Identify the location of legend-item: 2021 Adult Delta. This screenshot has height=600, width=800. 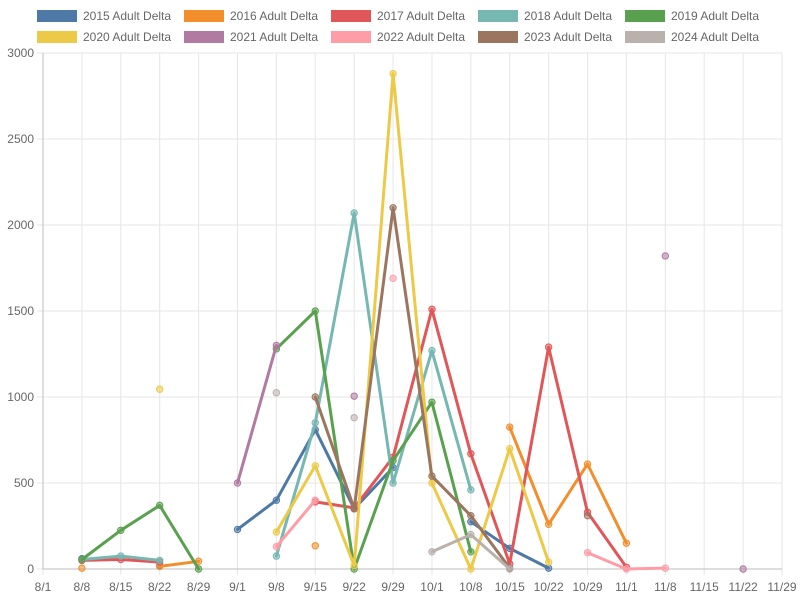
(251, 37).